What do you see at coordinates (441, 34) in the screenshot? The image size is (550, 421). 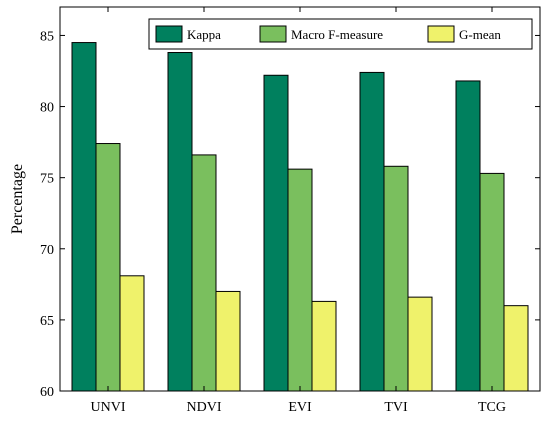 I see `legend-swatch-g-mean` at bounding box center [441, 34].